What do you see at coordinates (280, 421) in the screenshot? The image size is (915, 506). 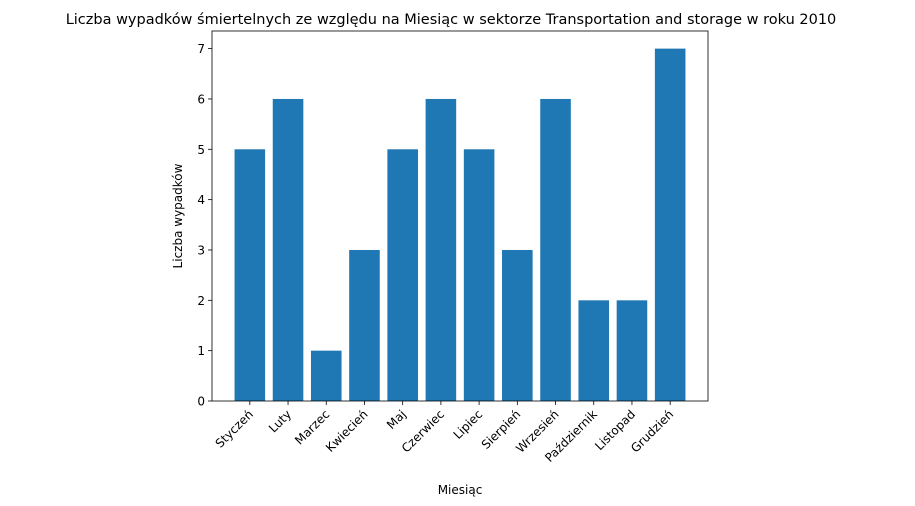 I see `x-tick-label: Luty` at bounding box center [280, 421].